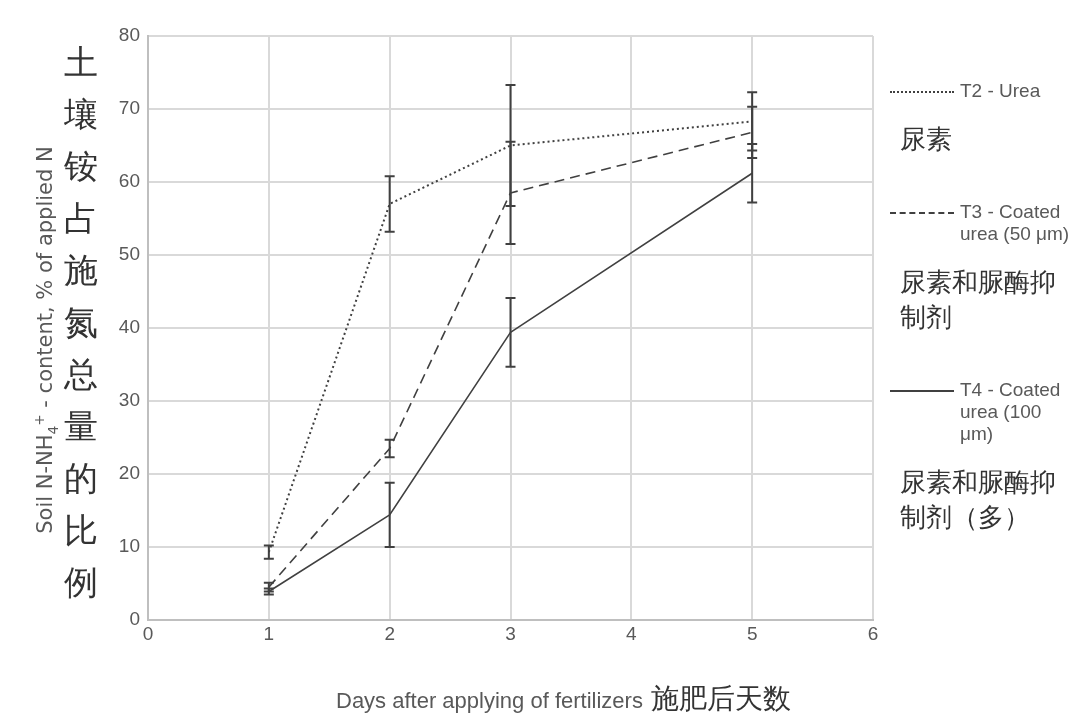 This screenshot has height=718, width=1080. I want to click on text: 尿素和脲酶抑制剂, so click(978, 300).